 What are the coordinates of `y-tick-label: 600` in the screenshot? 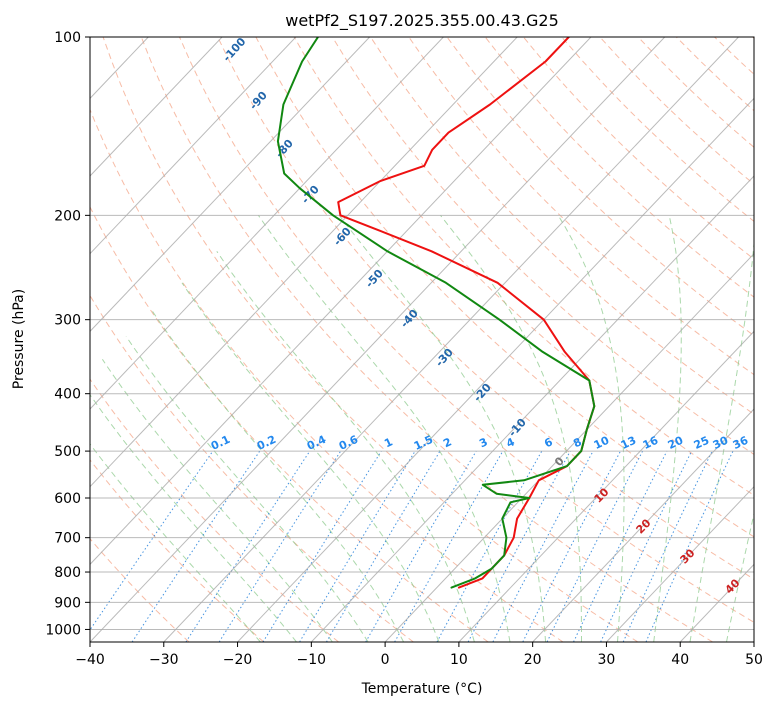 It's located at (67, 499).